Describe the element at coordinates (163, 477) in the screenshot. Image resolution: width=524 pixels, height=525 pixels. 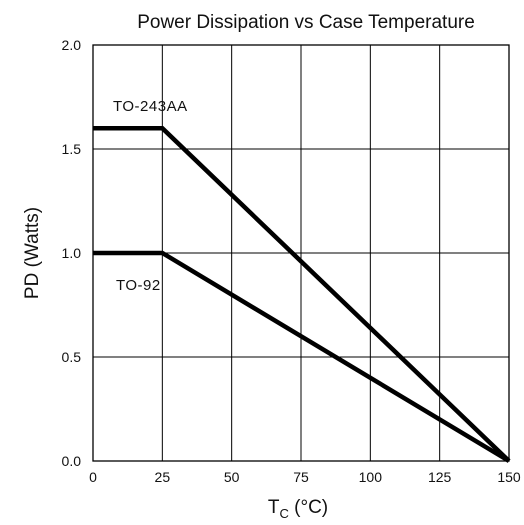
I see `x-tick-label: 25` at that location.